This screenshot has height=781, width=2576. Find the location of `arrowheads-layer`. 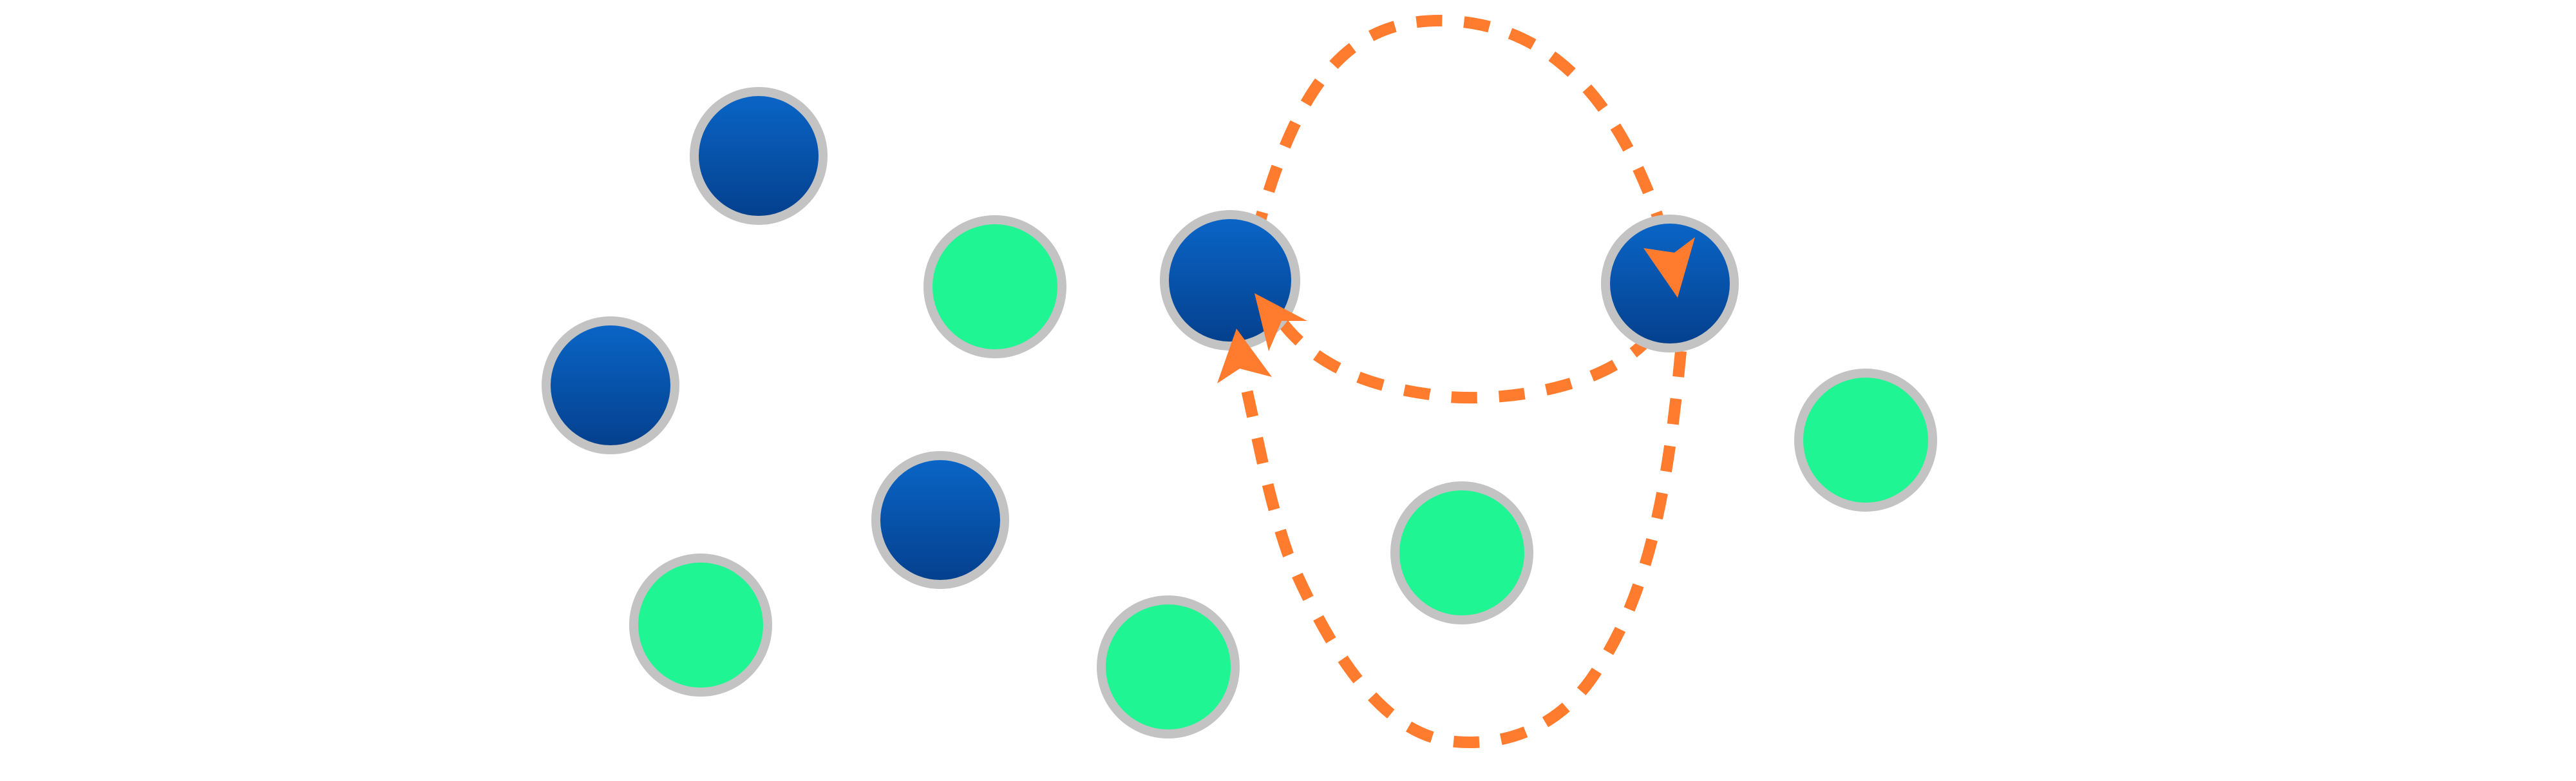

arrowheads-layer is located at coordinates (1456, 310).